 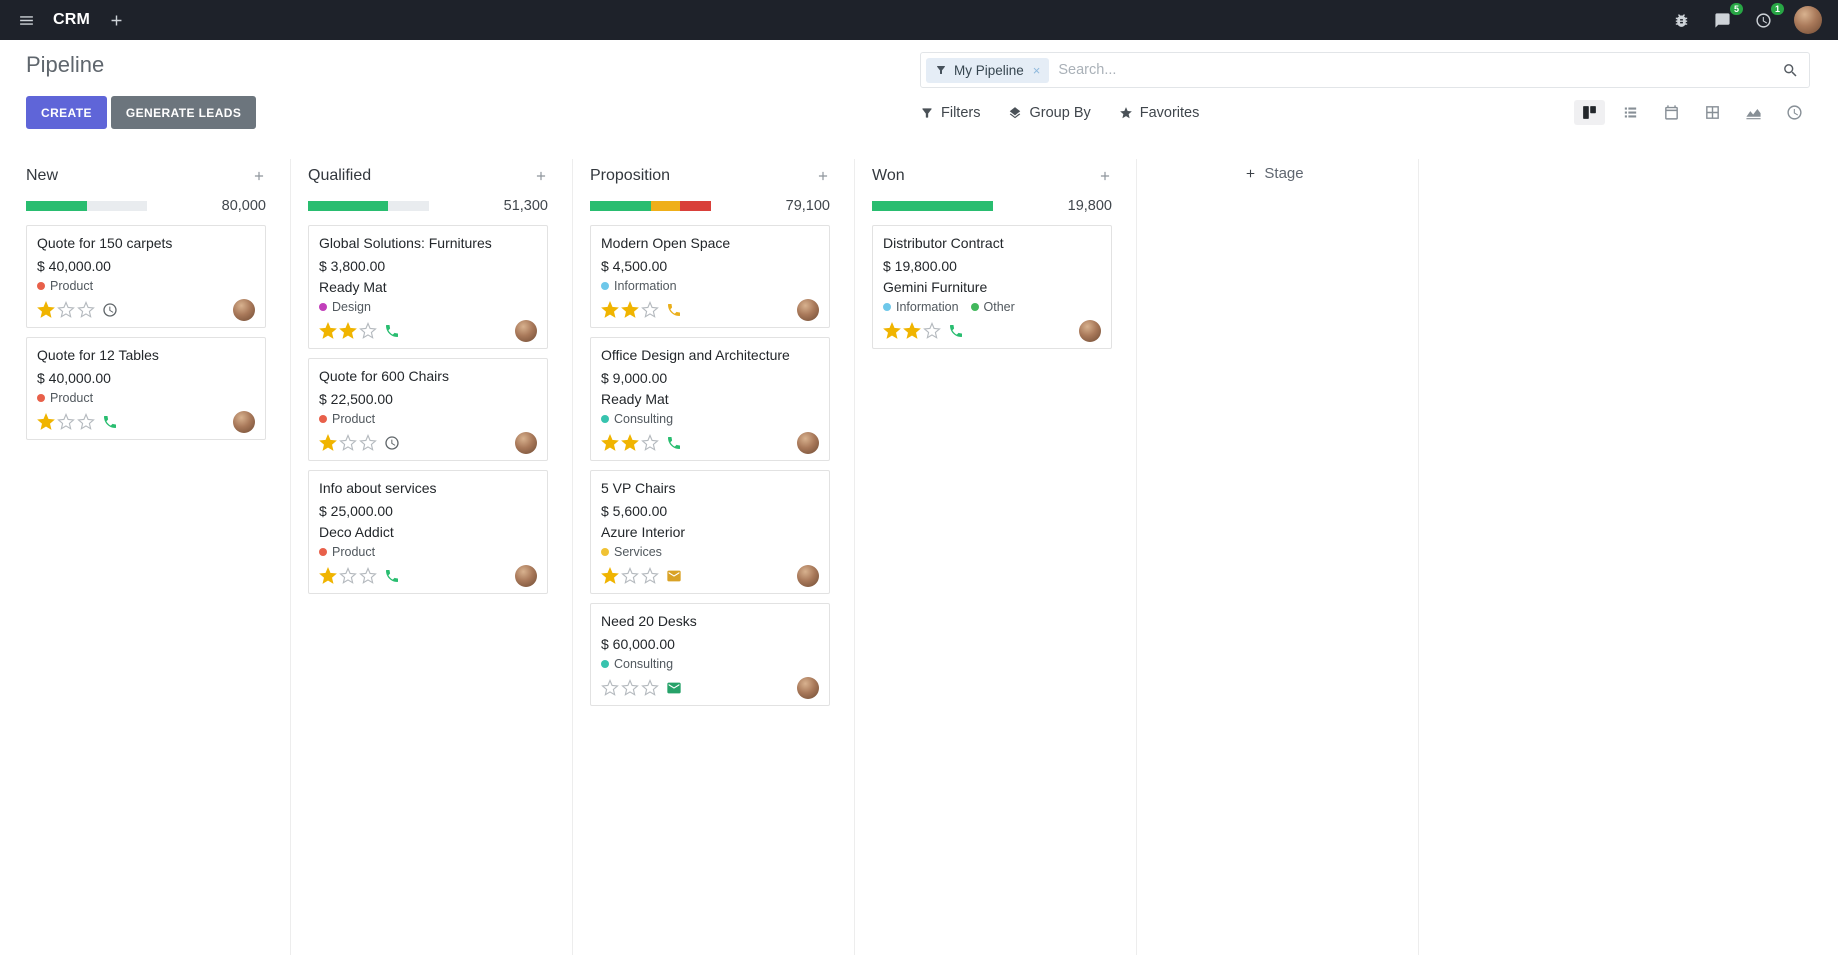 What do you see at coordinates (888, 175) in the screenshot?
I see `column-title: Won` at bounding box center [888, 175].